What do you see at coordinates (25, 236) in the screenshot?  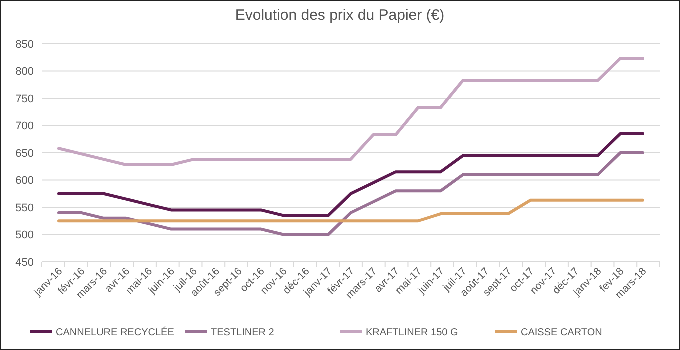 I see `y-tick-label: 500` at bounding box center [25, 236].